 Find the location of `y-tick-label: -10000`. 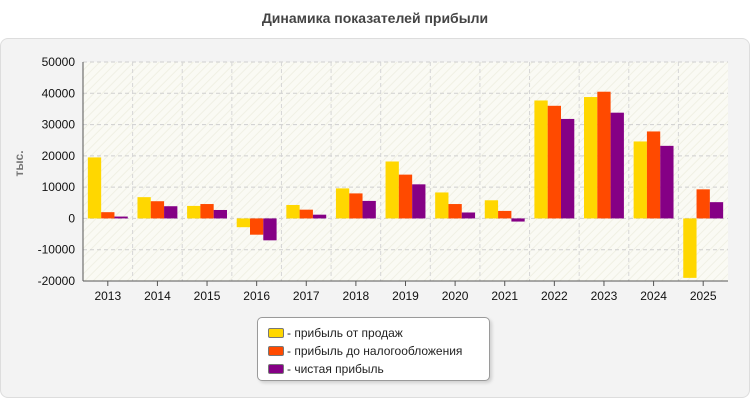

y-tick-label: -10000 is located at coordinates (57, 250).